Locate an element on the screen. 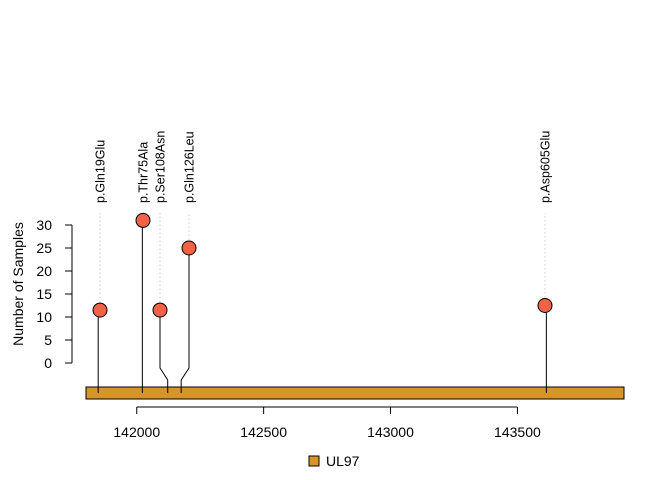 The height and width of the screenshot is (480, 672). y-tick-label: 5 is located at coordinates (48, 340).